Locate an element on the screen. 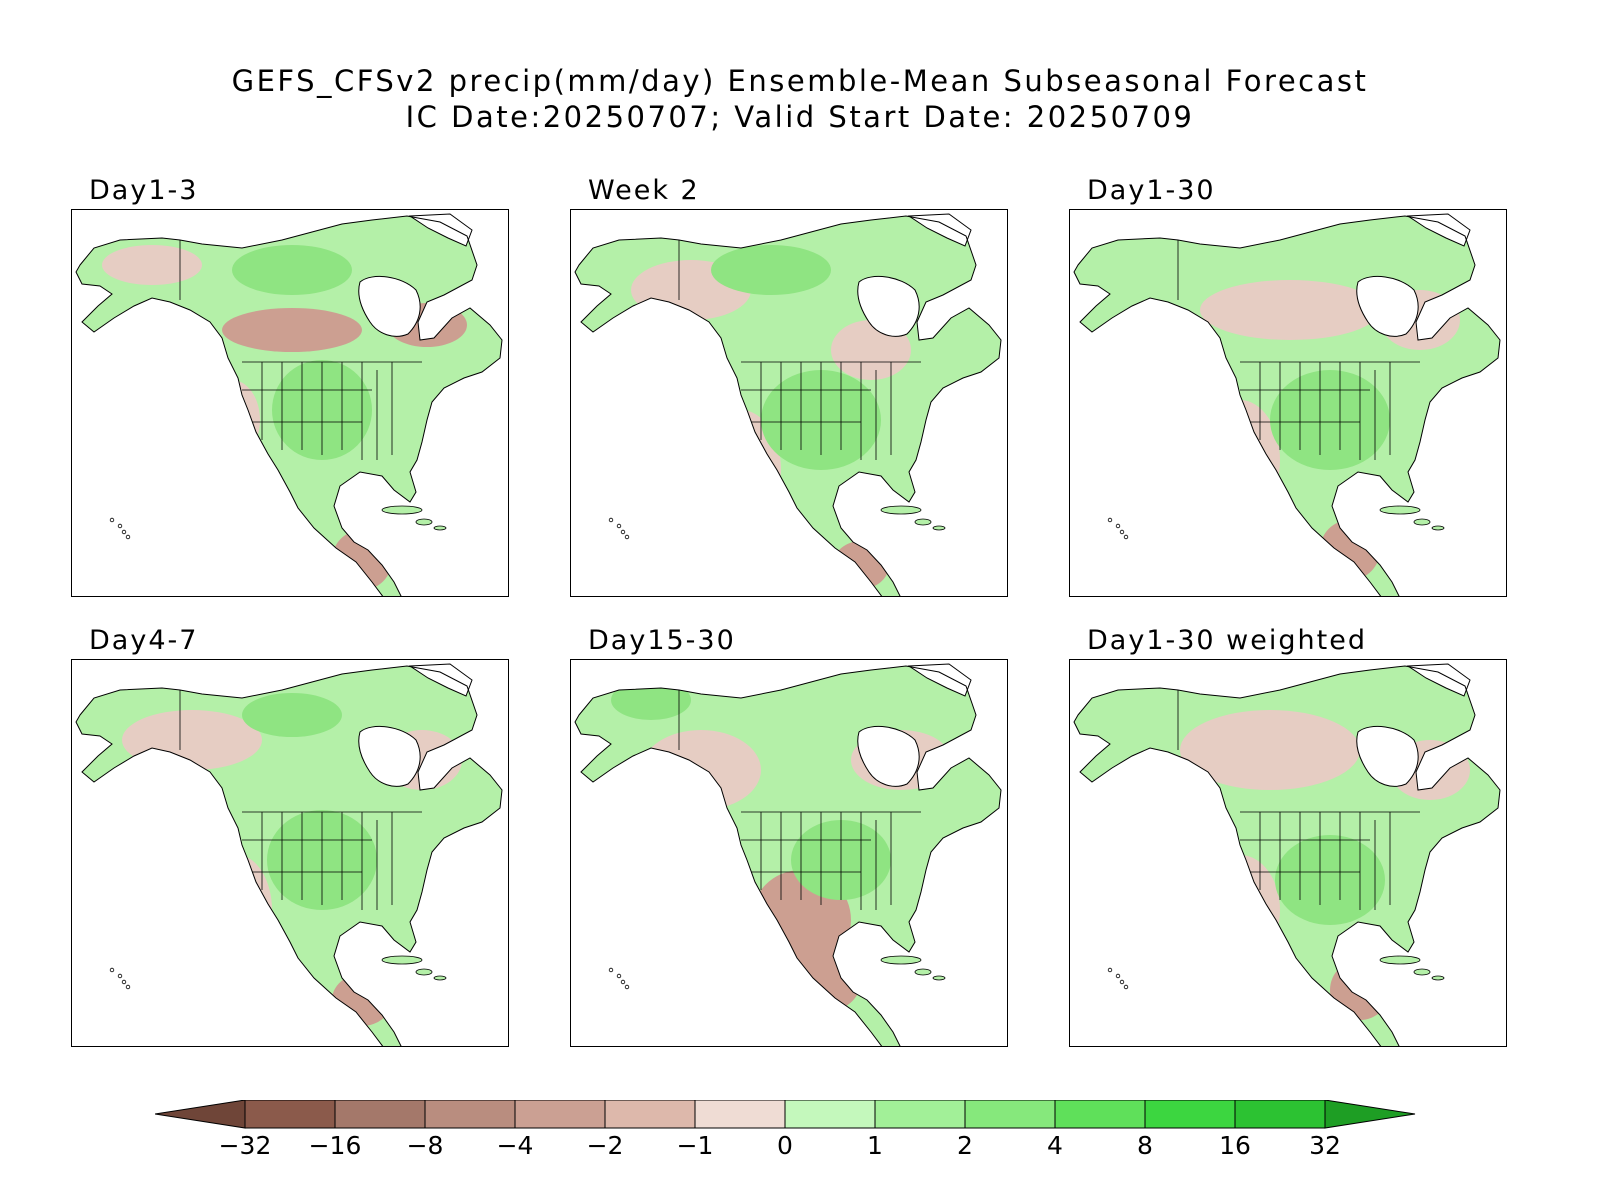 The width and height of the screenshot is (1600, 1200). panel-label: Day1-3 is located at coordinates (144, 190).